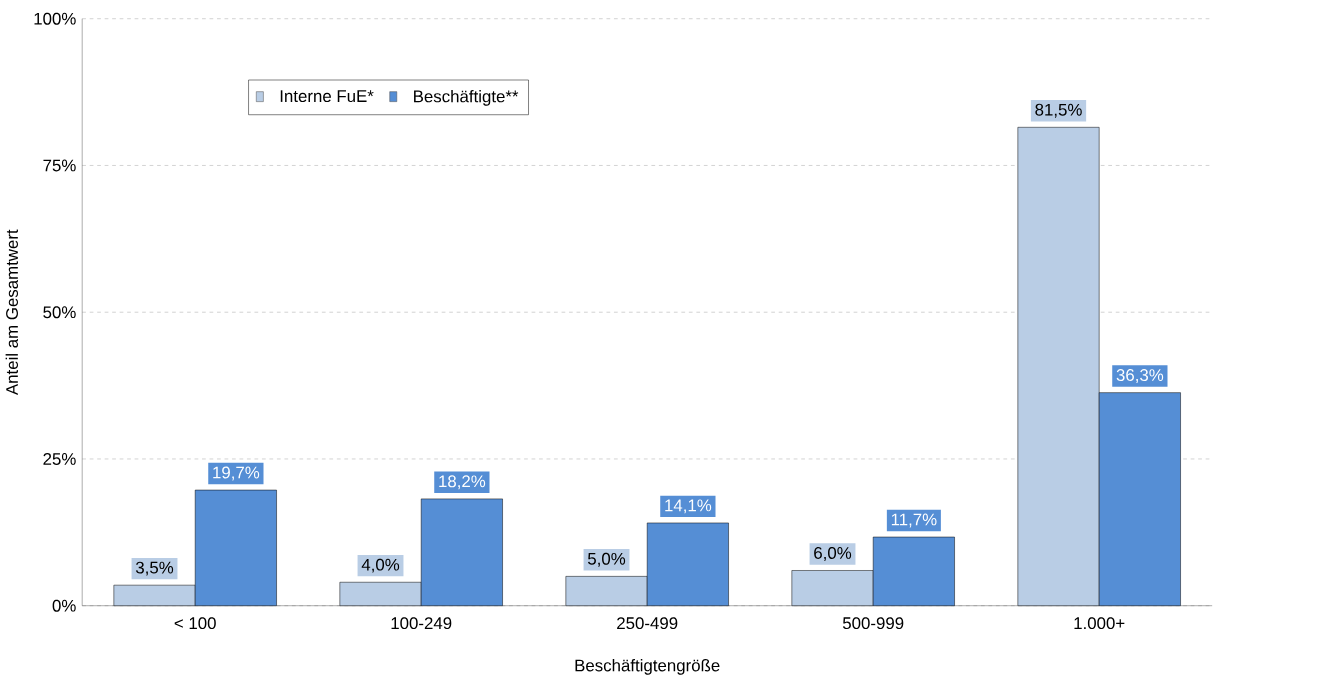 This screenshot has width=1328, height=681. Describe the element at coordinates (327, 96) in the screenshot. I see `legend-label: Interne FuE*` at that location.